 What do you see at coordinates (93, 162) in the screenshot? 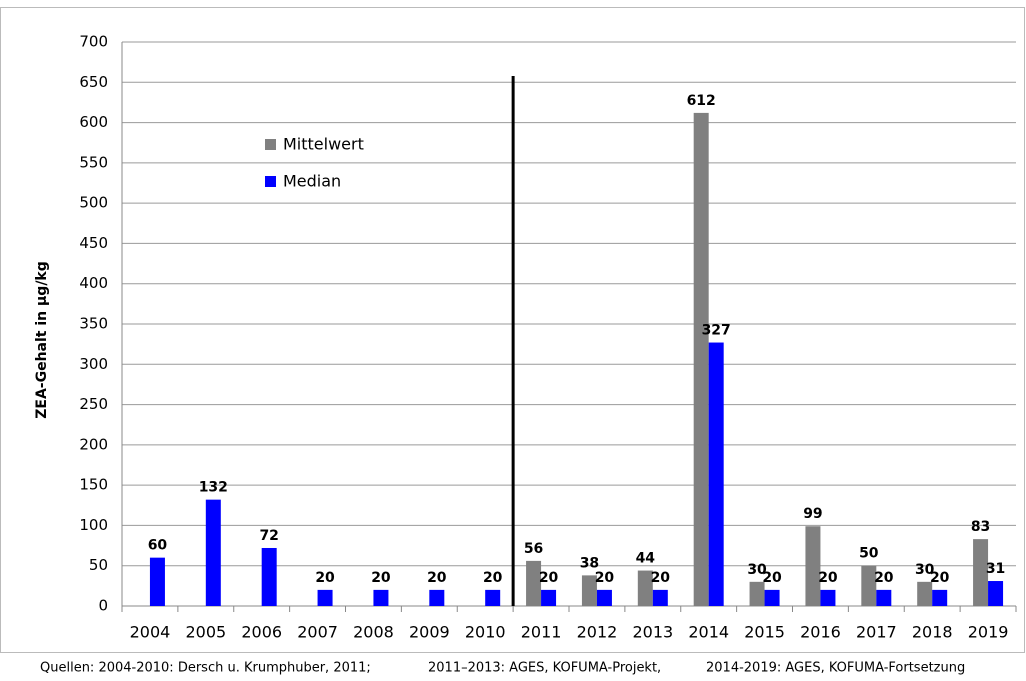
I see `y-tick-label: 550` at bounding box center [93, 162].